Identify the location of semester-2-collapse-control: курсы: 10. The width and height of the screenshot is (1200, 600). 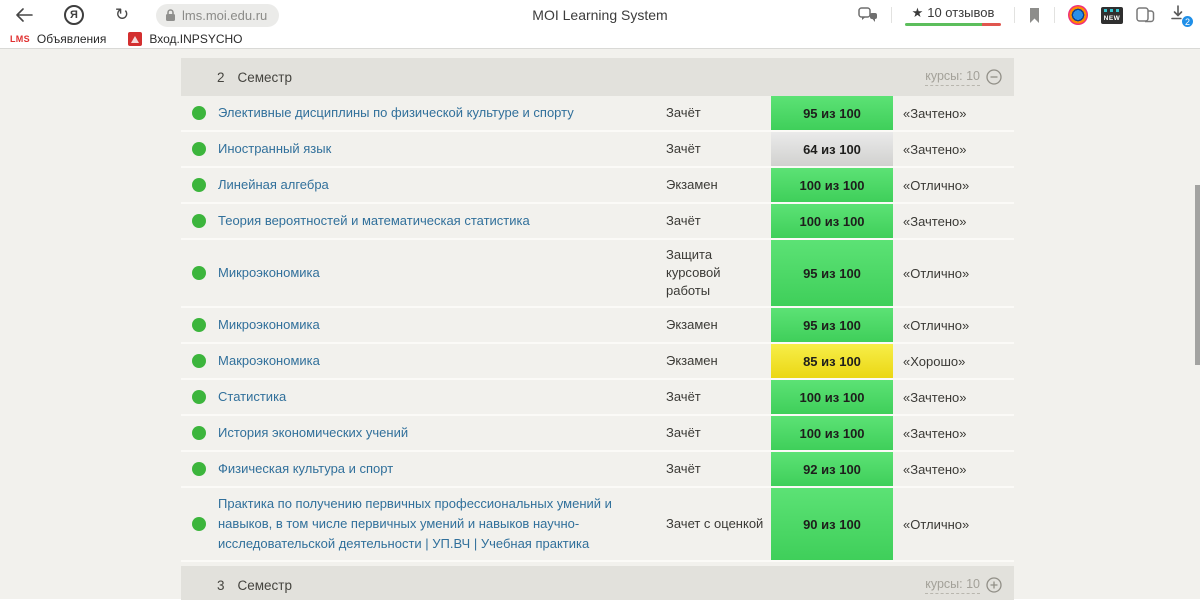
(963, 77).